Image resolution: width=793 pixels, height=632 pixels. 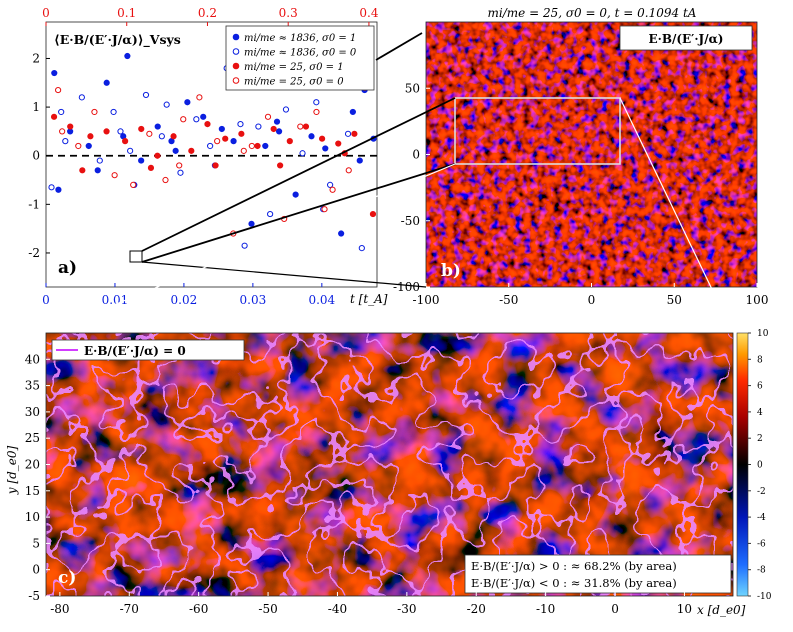 What do you see at coordinates (760, 466) in the screenshot?
I see `colorbar-tick-label: 0` at bounding box center [760, 466].